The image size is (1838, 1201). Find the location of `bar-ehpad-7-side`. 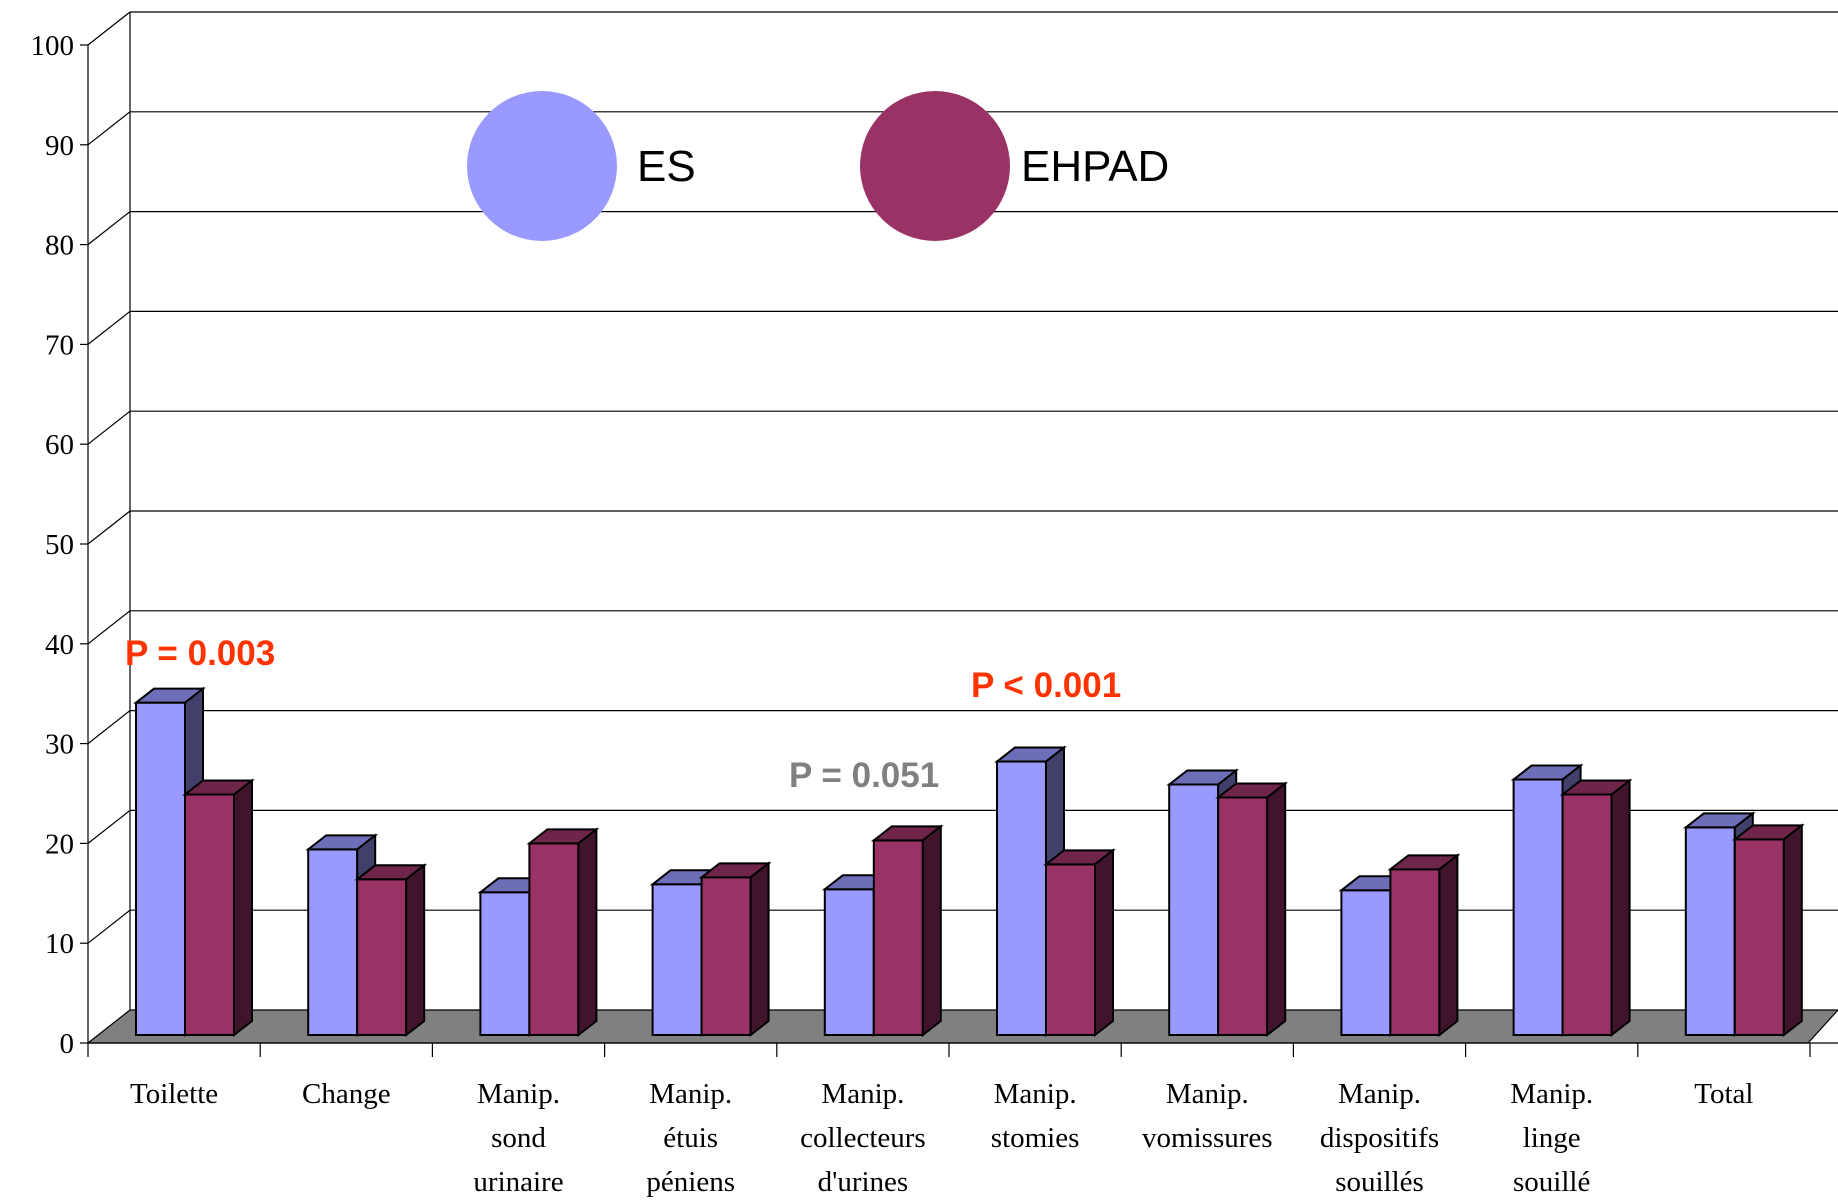

bar-ehpad-7-side is located at coordinates (1448, 945).